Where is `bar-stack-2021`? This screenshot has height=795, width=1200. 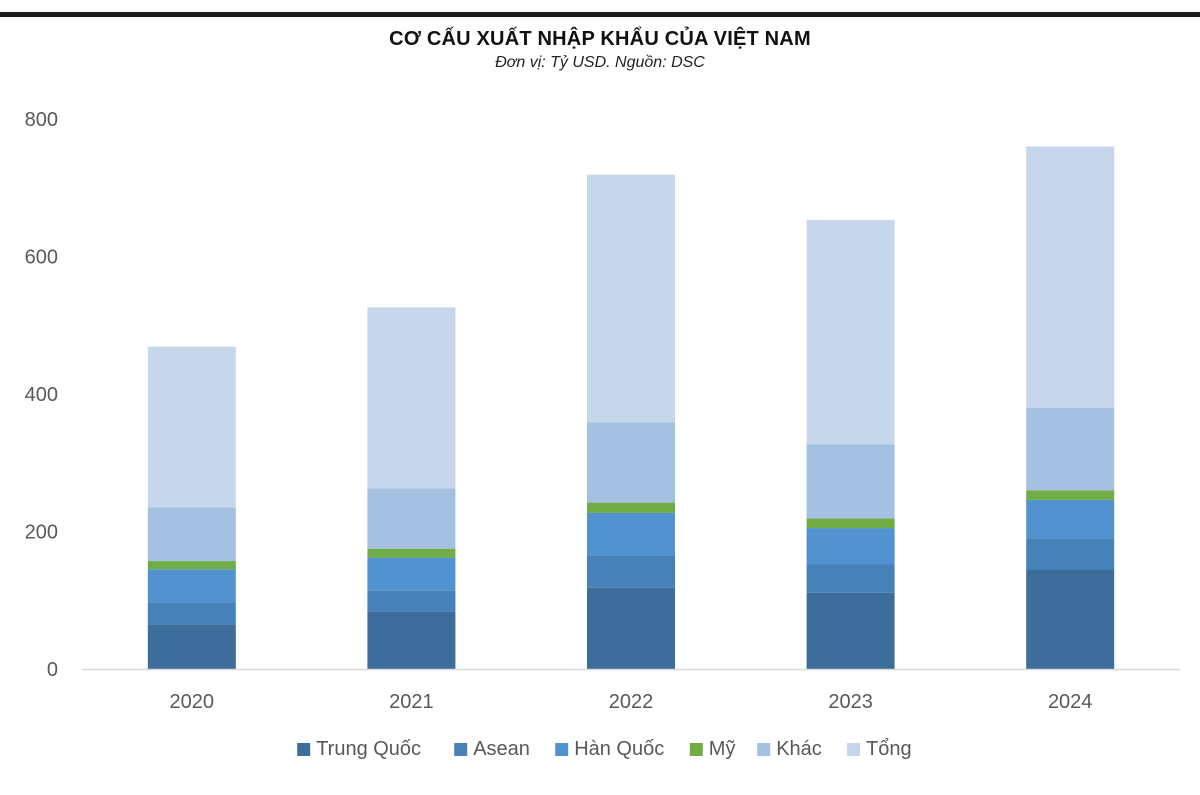
bar-stack-2021 is located at coordinates (411, 488).